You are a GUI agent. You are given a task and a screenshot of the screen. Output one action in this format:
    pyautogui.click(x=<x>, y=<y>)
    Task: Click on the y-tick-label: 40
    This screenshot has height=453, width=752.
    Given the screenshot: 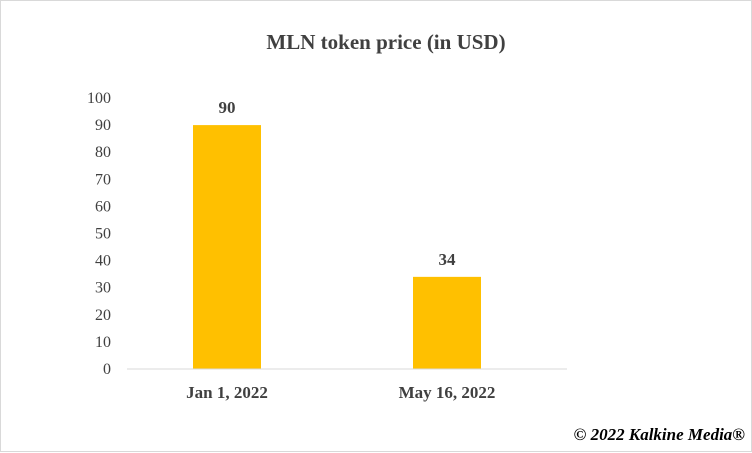 What is the action you would take?
    pyautogui.click(x=103, y=261)
    